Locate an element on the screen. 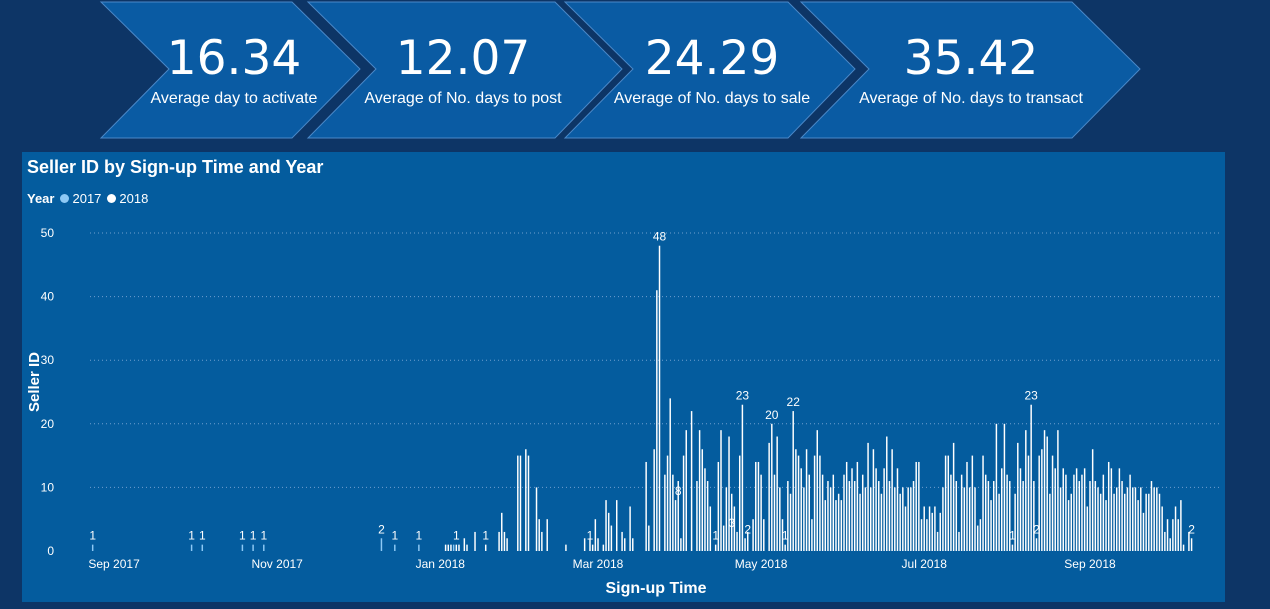 This screenshot has height=609, width=1270. kpi-card-transact: 35.42 Average of No. days to transact is located at coordinates (971, 70).